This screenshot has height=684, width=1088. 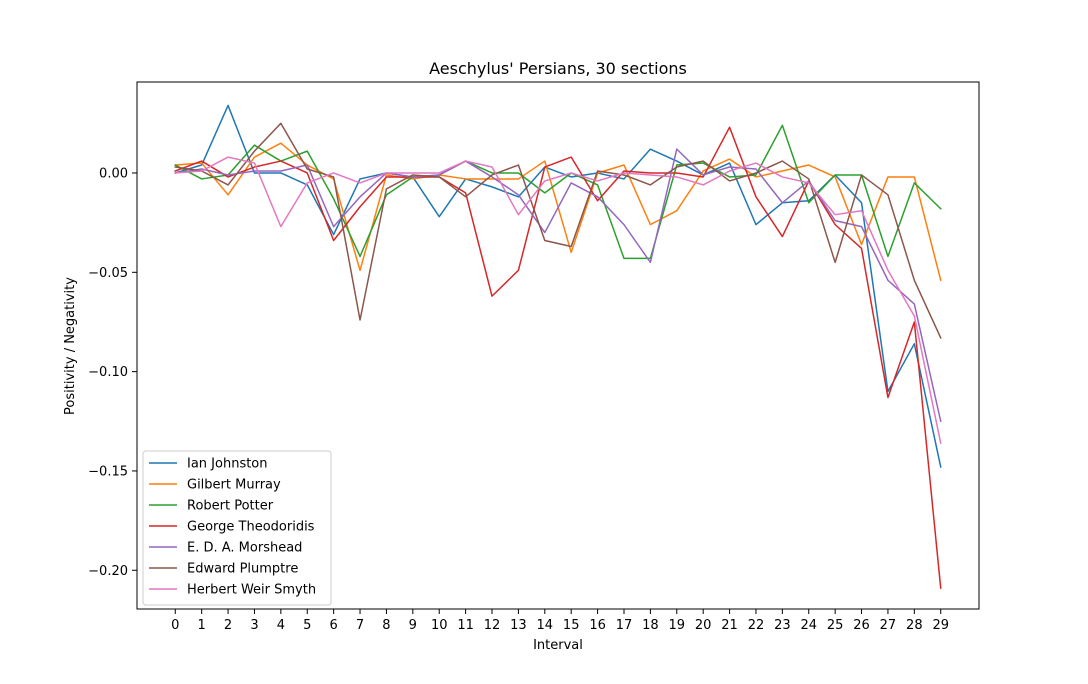 What do you see at coordinates (729, 625) in the screenshot?
I see `x-tick-label: 21` at bounding box center [729, 625].